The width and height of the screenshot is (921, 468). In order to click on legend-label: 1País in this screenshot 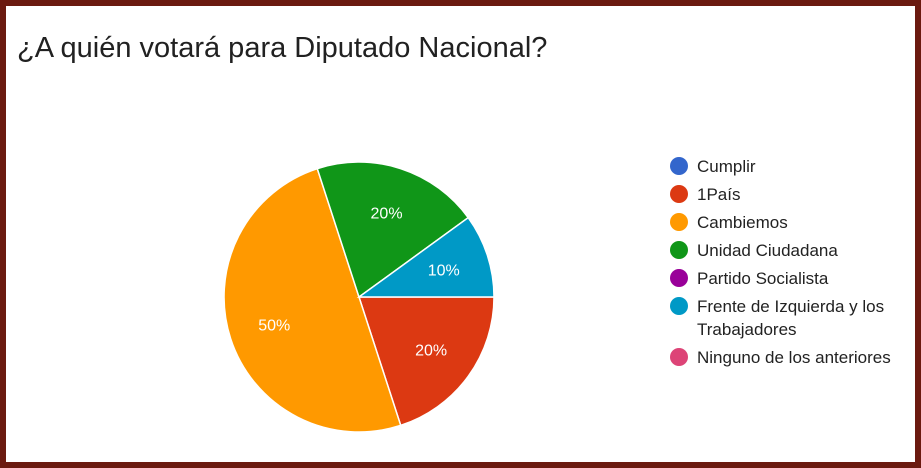, I will do `click(719, 194)`.